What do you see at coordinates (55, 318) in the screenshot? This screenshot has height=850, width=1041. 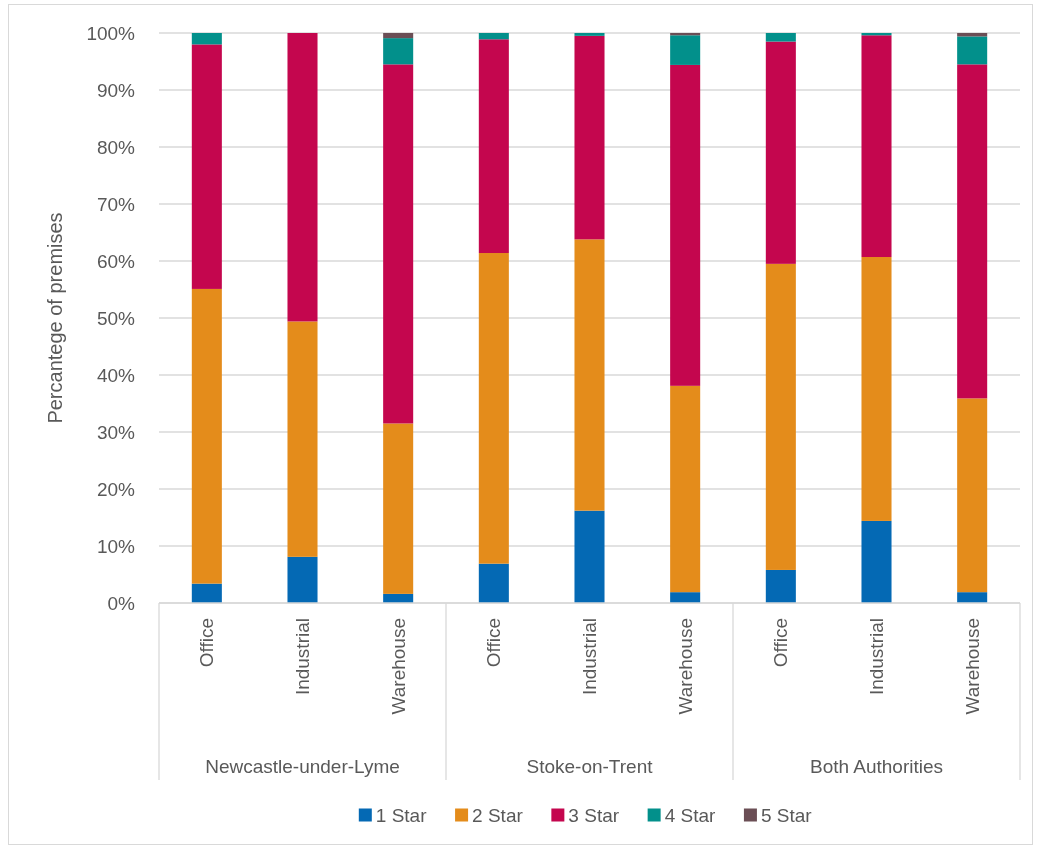 I see `y-axis-title: Percantege of premises` at bounding box center [55, 318].